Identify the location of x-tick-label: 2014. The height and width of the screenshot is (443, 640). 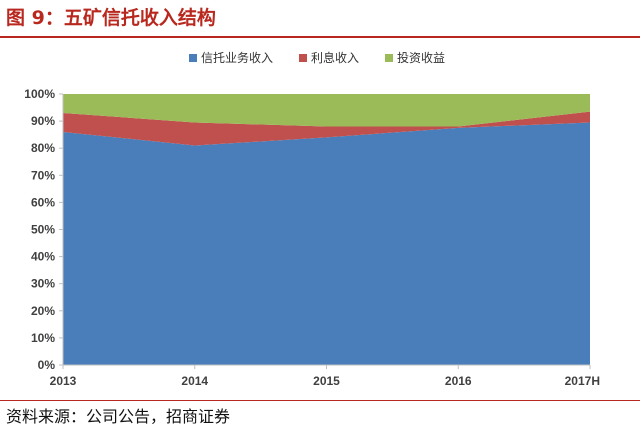
(194, 381).